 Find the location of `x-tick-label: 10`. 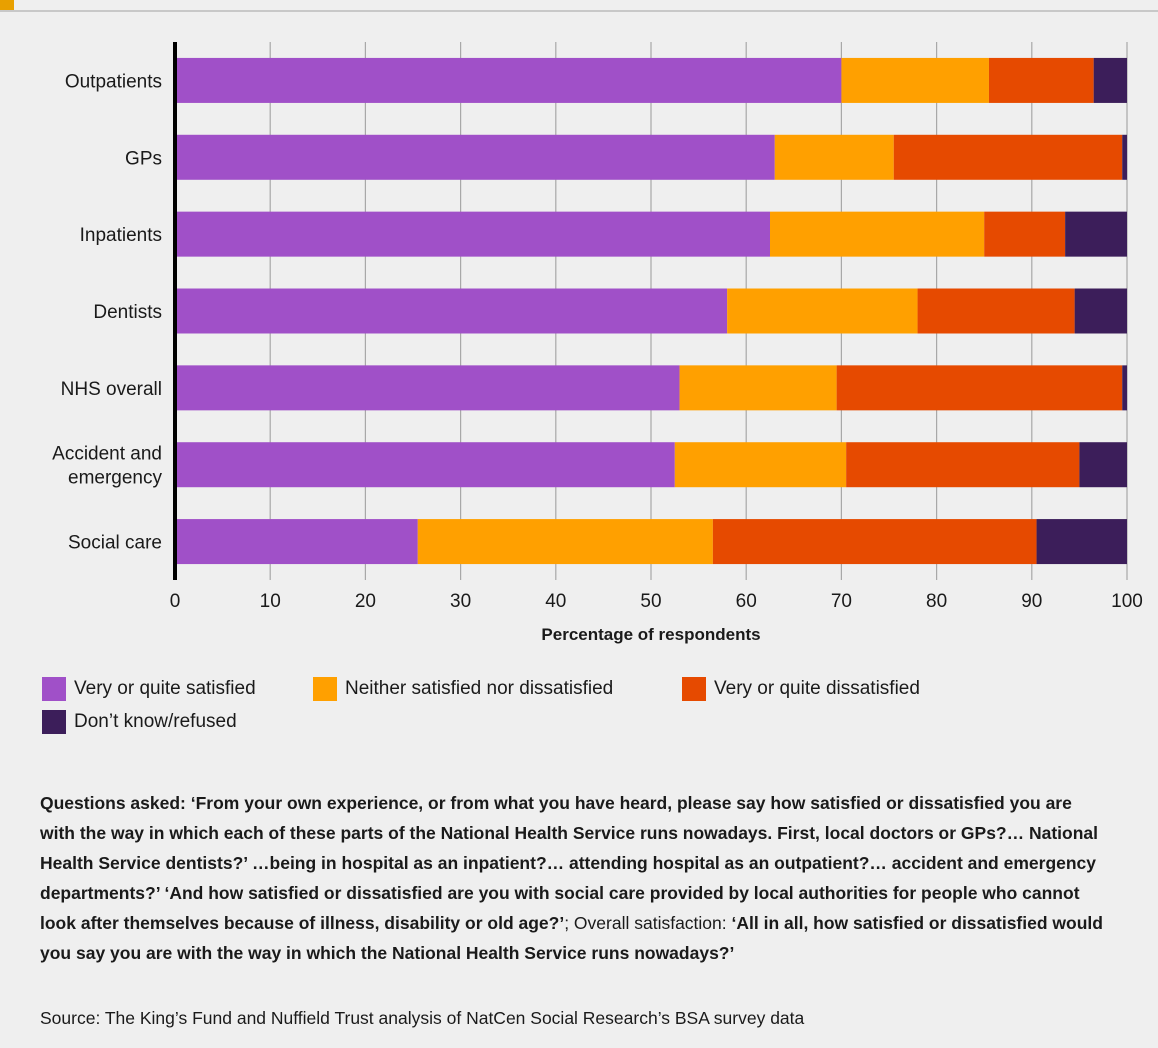

x-tick-label: 10 is located at coordinates (270, 601).